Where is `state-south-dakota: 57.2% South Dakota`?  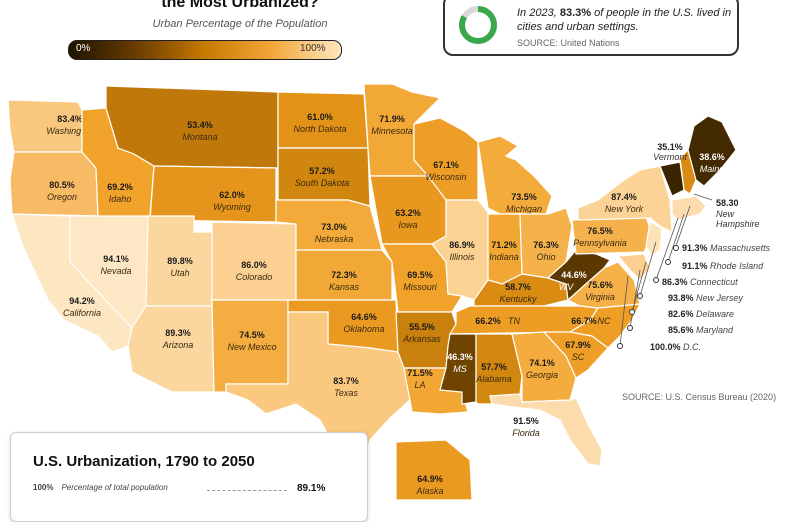
state-south-dakota: 57.2% South Dakota is located at coordinates (324, 177).